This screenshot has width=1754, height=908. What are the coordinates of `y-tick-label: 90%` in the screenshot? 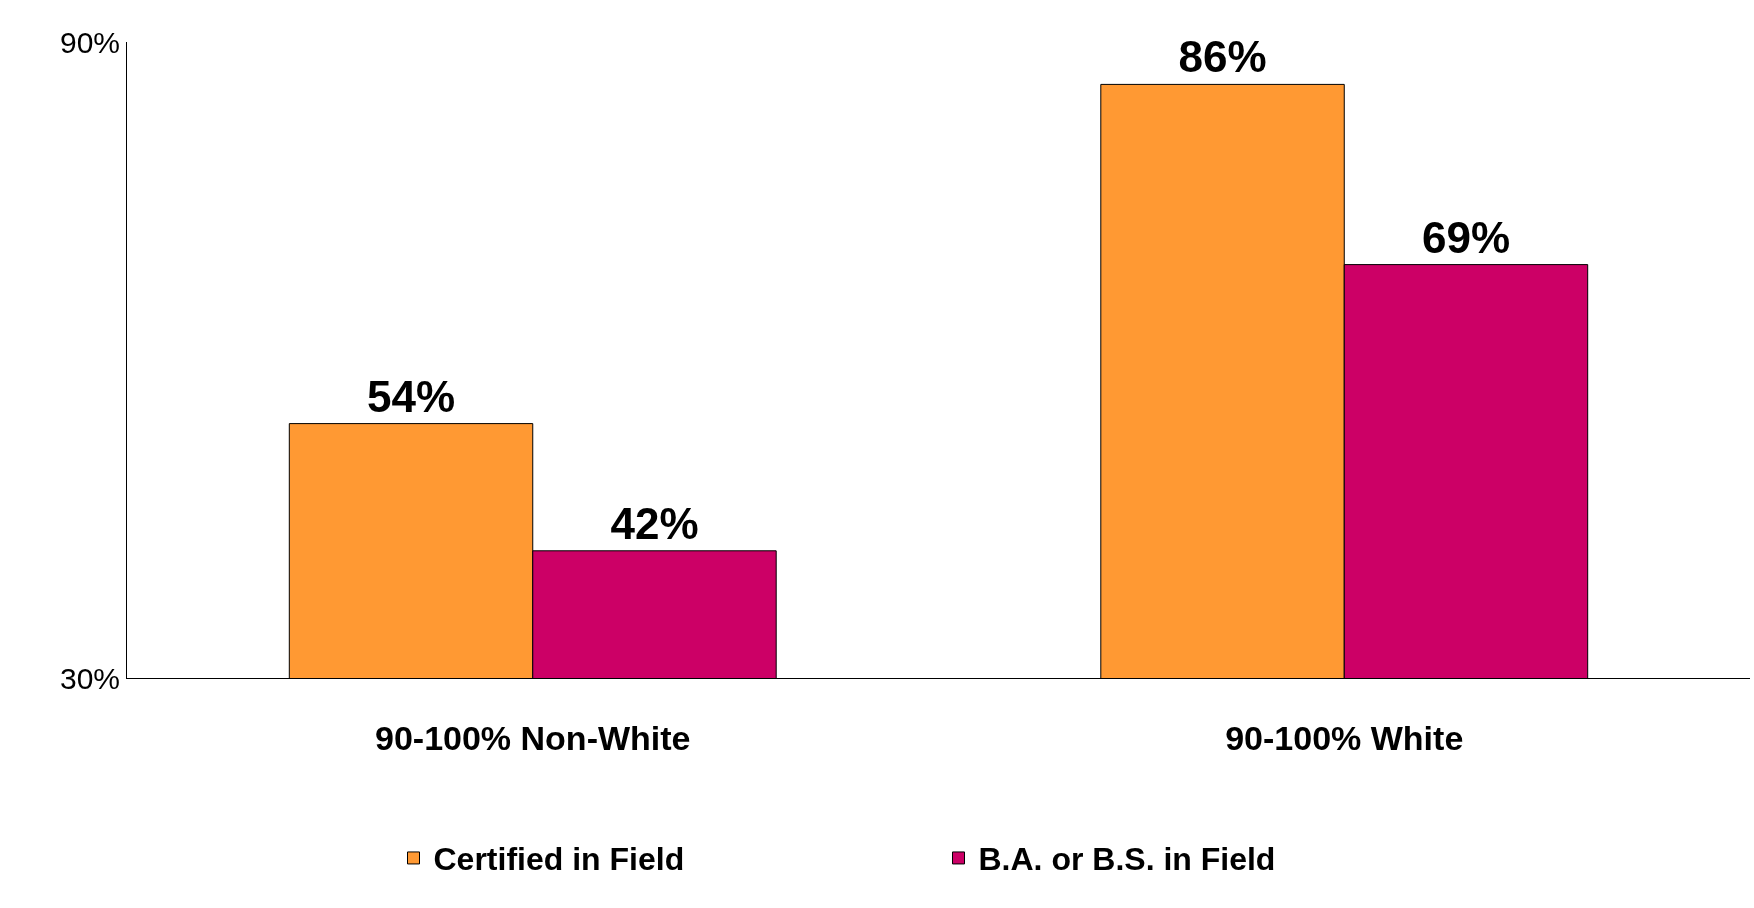 It's located at (89, 42).